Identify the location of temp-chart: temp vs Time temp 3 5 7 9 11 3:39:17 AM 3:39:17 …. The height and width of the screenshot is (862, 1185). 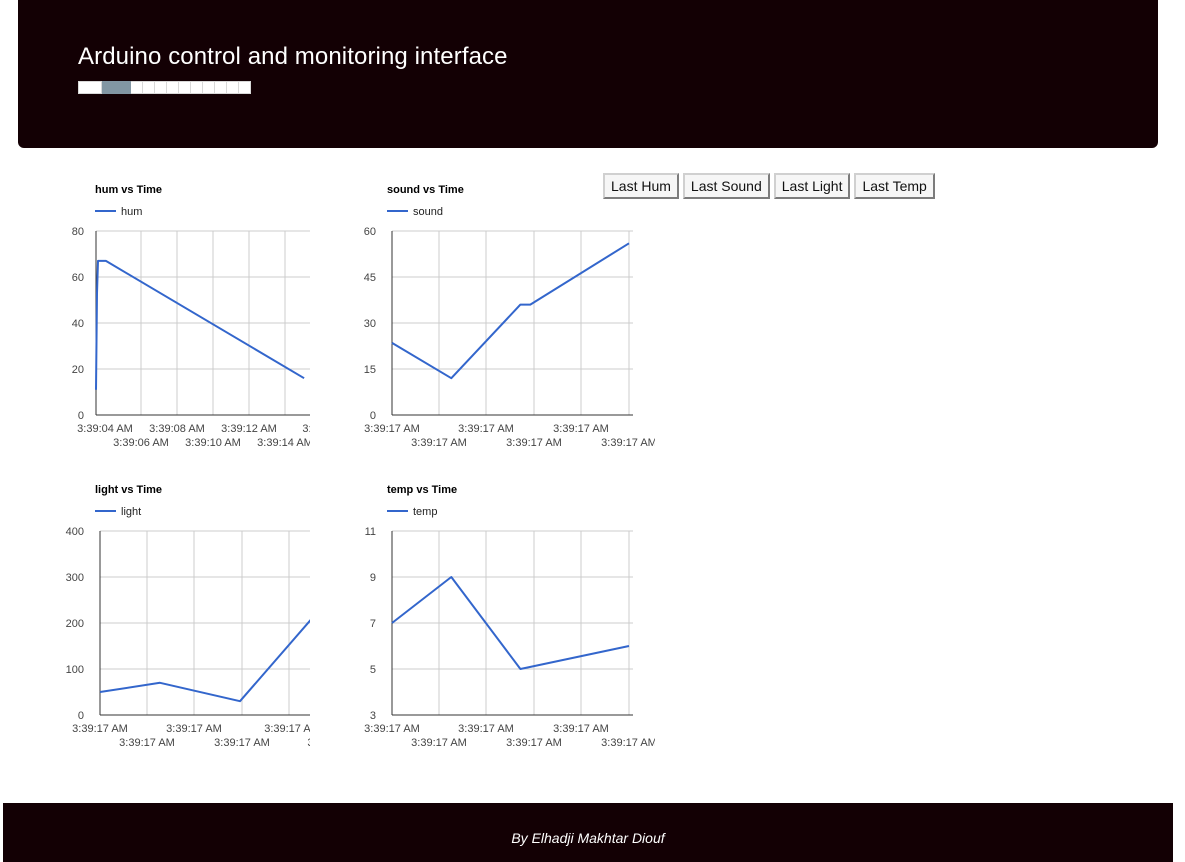
(500, 613).